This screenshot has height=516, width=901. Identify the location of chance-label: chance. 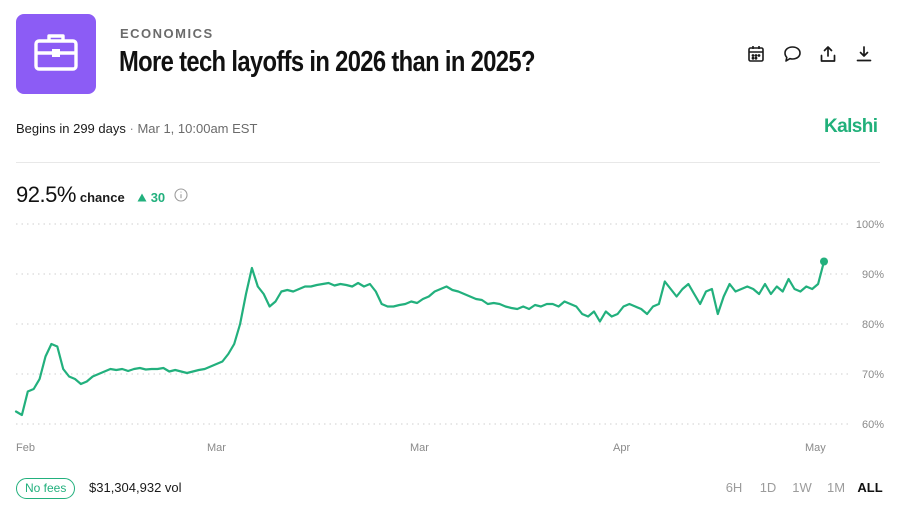
(102, 197).